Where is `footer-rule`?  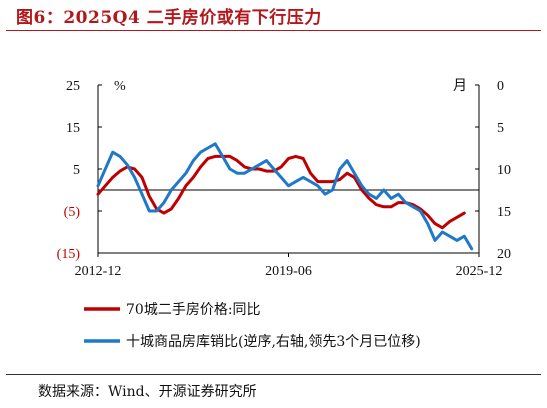
footer-rule is located at coordinates (273, 374).